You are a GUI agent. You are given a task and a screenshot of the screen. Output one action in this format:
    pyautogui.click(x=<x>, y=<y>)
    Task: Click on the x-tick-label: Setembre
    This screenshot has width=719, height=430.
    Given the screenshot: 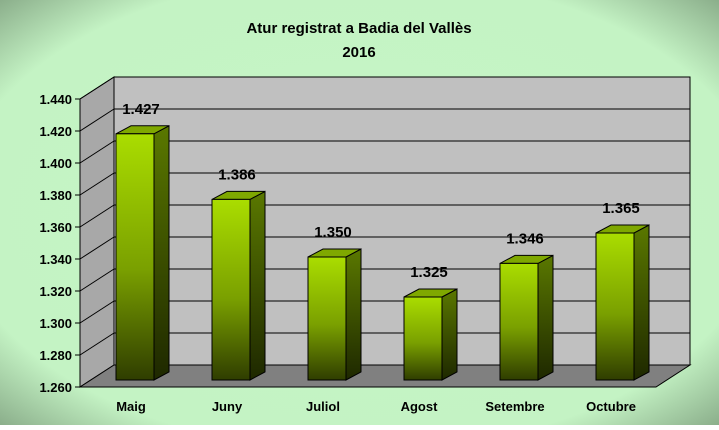 What is the action you would take?
    pyautogui.click(x=514, y=406)
    